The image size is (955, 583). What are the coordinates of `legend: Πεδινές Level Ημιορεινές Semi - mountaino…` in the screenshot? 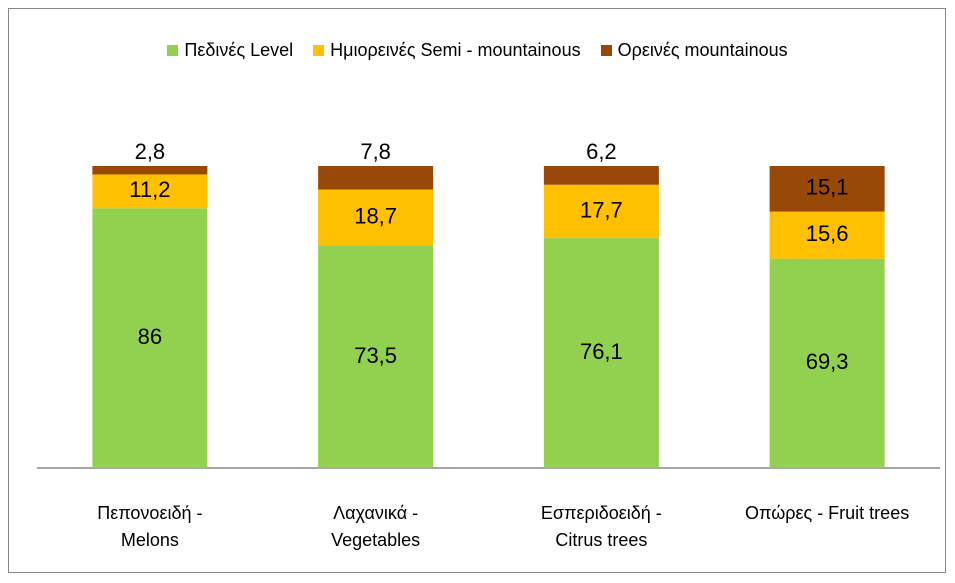 It's located at (477, 50).